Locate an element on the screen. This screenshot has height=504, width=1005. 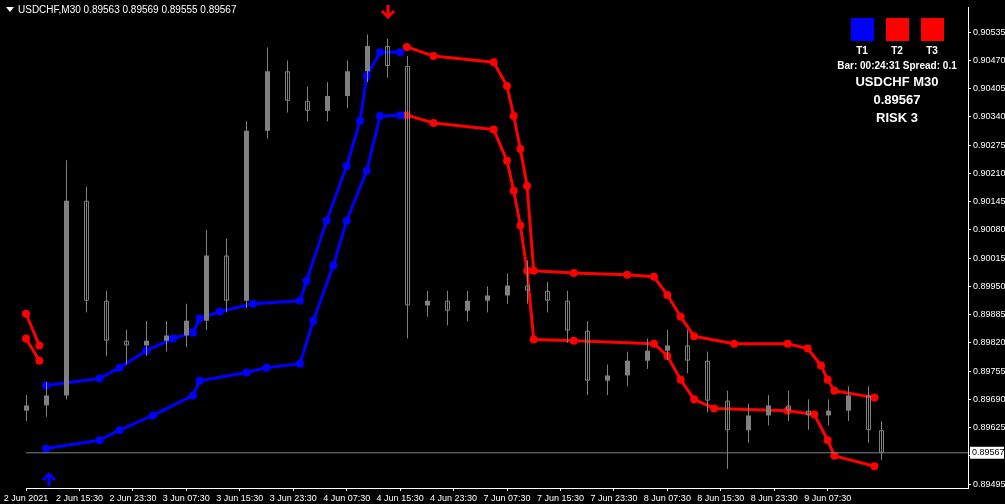
x-tick-label: 2 Jun 2021 is located at coordinates (26, 497).